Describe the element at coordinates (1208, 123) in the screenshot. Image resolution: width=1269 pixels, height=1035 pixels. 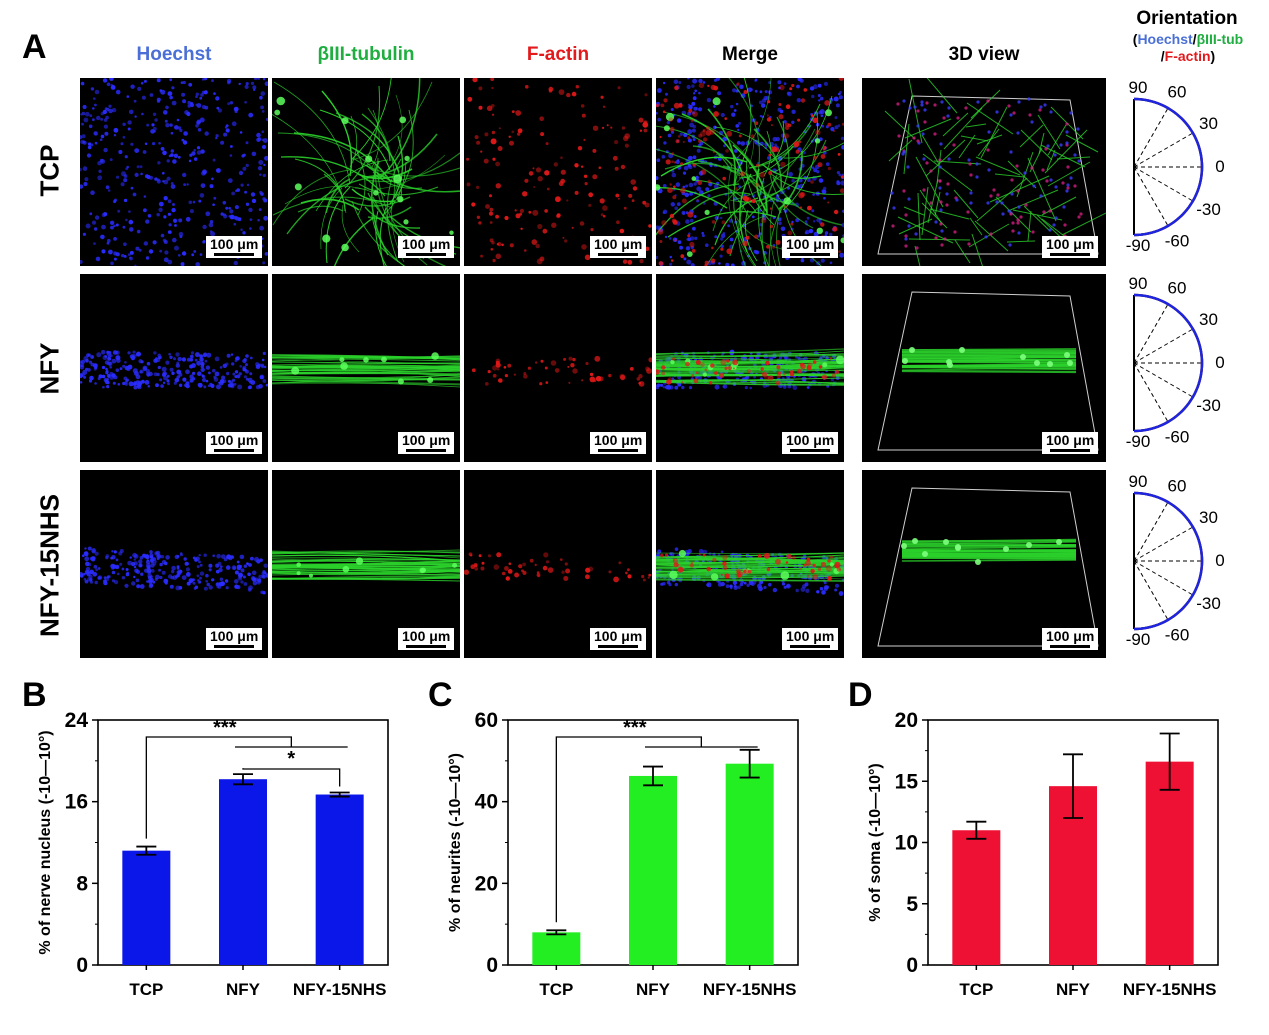
I see `polar-angle-label: 30` at that location.